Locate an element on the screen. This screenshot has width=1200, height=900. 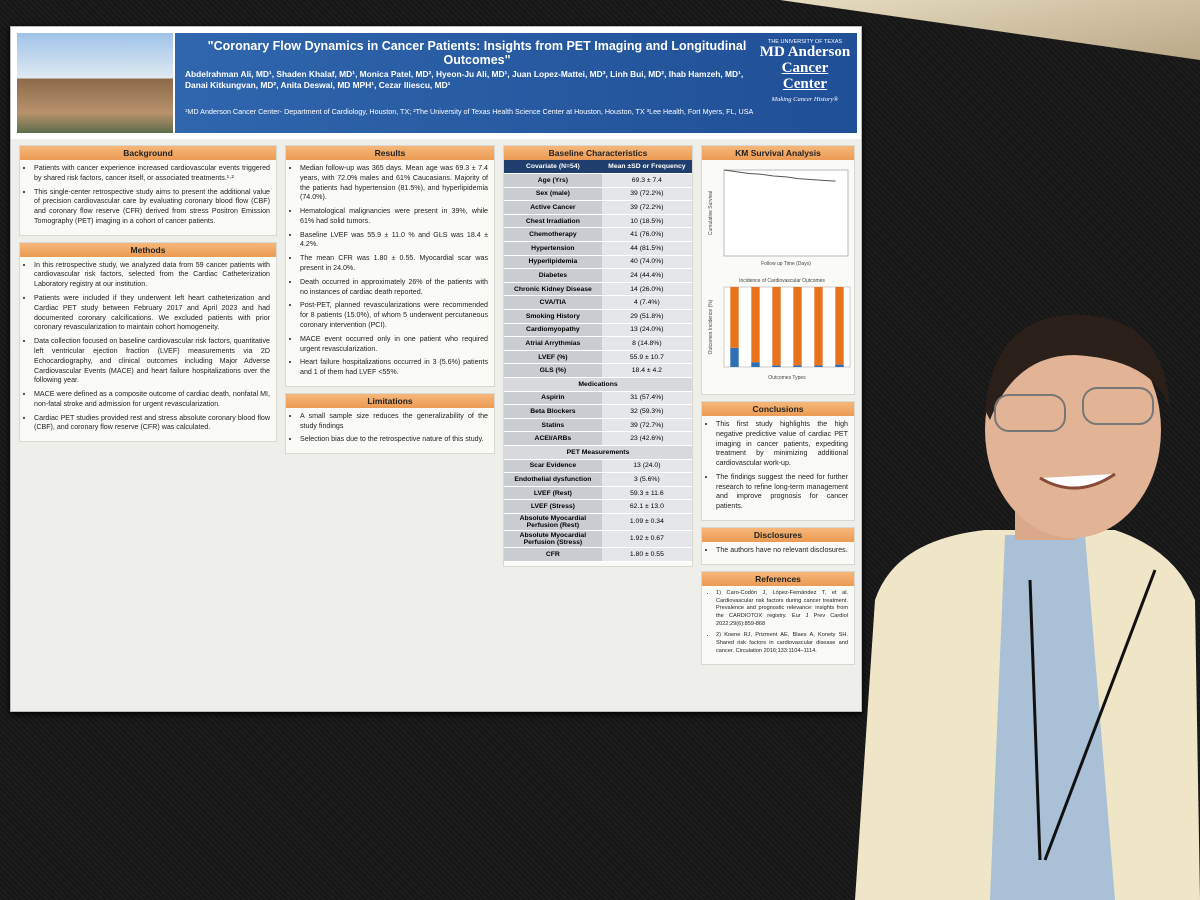
cell: LVEF (Rest) is located at coordinates (553, 493).